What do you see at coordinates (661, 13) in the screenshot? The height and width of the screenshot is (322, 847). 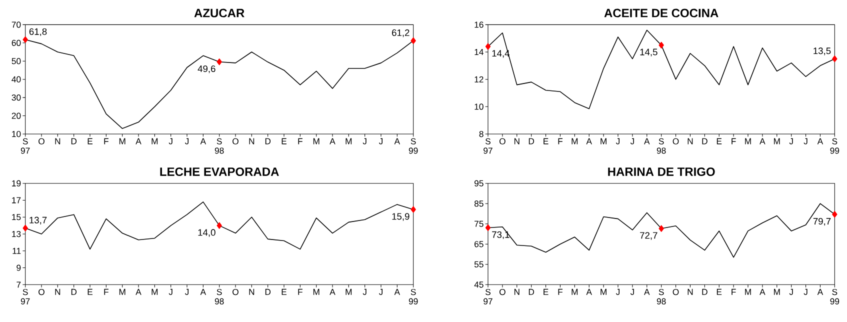 I see `chart-title: ACEITE DE COCINA` at bounding box center [661, 13].